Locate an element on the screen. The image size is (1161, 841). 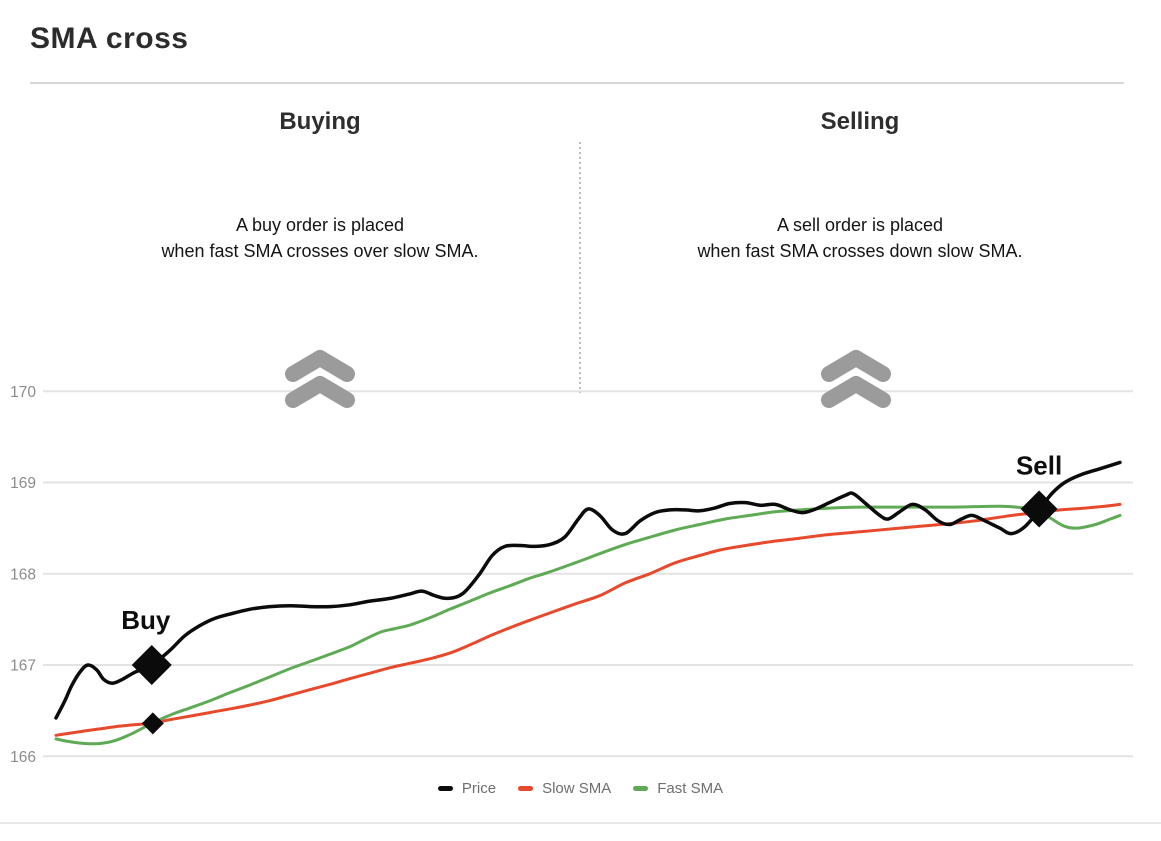
fast-sma-legend-swatch is located at coordinates (641, 788).